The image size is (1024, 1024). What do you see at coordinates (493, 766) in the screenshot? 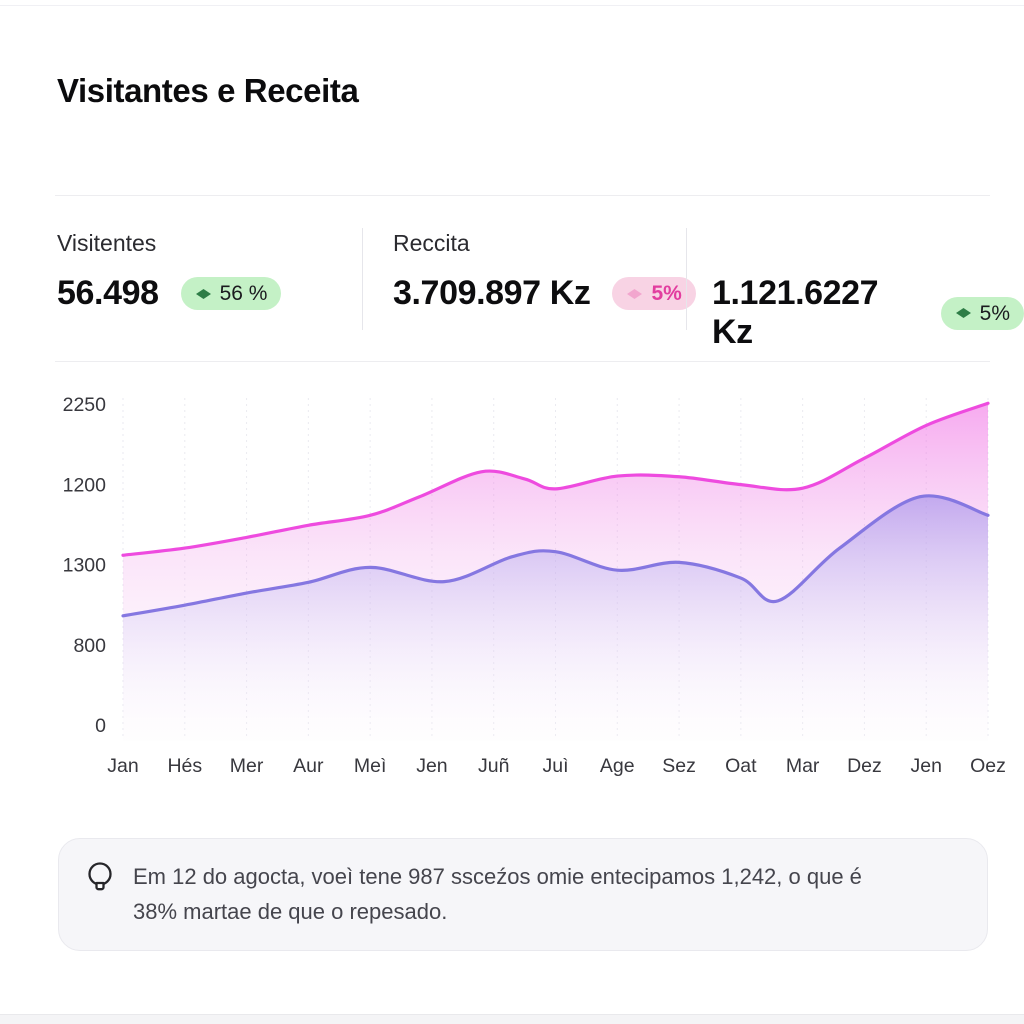
I see `x-axis-label: Juñ` at bounding box center [493, 766].